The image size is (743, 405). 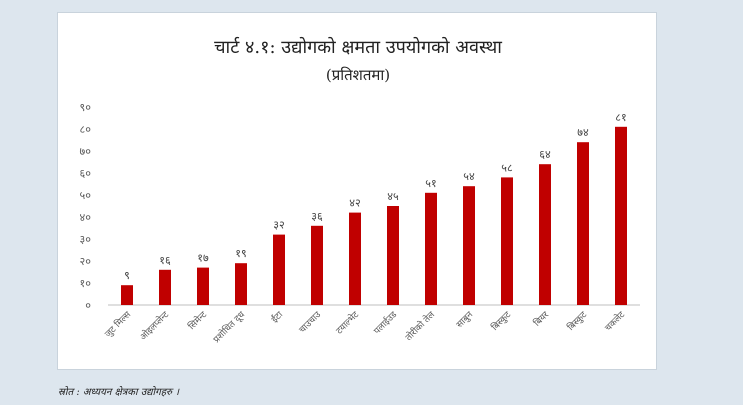 What do you see at coordinates (86, 206) in the screenshot?
I see `y-axis-ticks: ० १० २० ३० ४० ५० ६० ७० ८० ९०` at bounding box center [86, 206].